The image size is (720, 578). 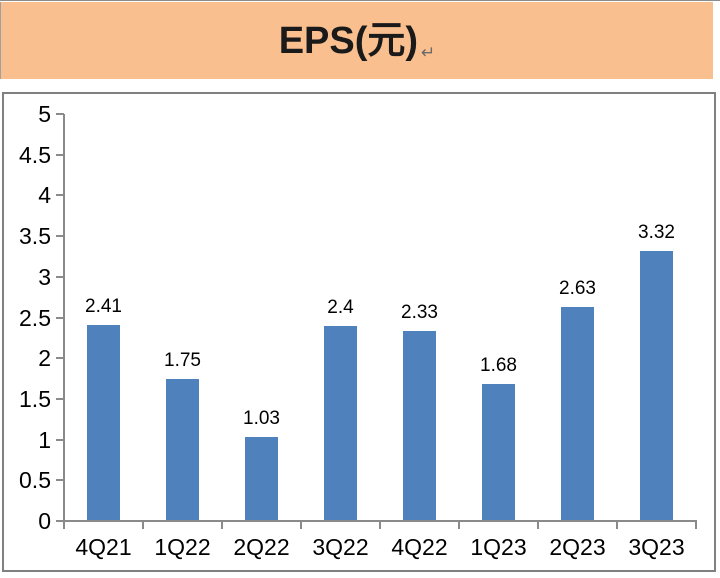 I want to click on chart-title-band: EPS(元) ↵, so click(x=356, y=40).